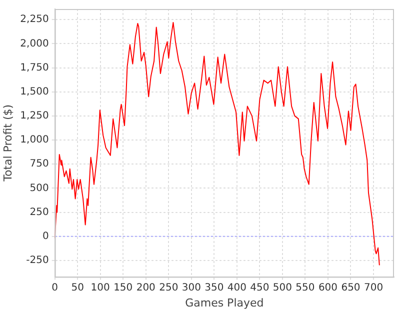 Image resolution: width=400 pixels, height=311 pixels. Describe the element at coordinates (260, 288) in the screenshot. I see `x-tick-label: 450` at that location.